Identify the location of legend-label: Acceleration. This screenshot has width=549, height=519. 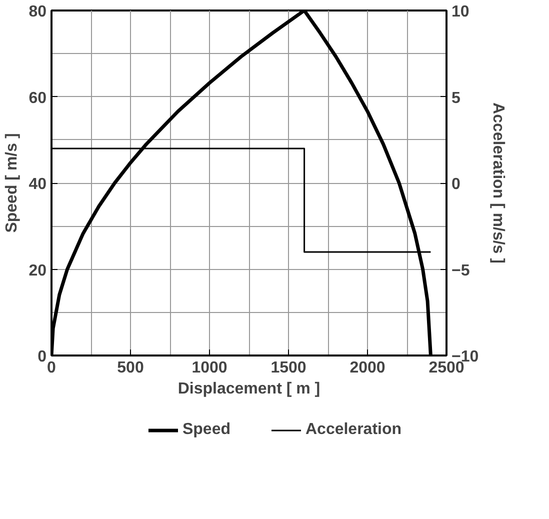
(353, 430).